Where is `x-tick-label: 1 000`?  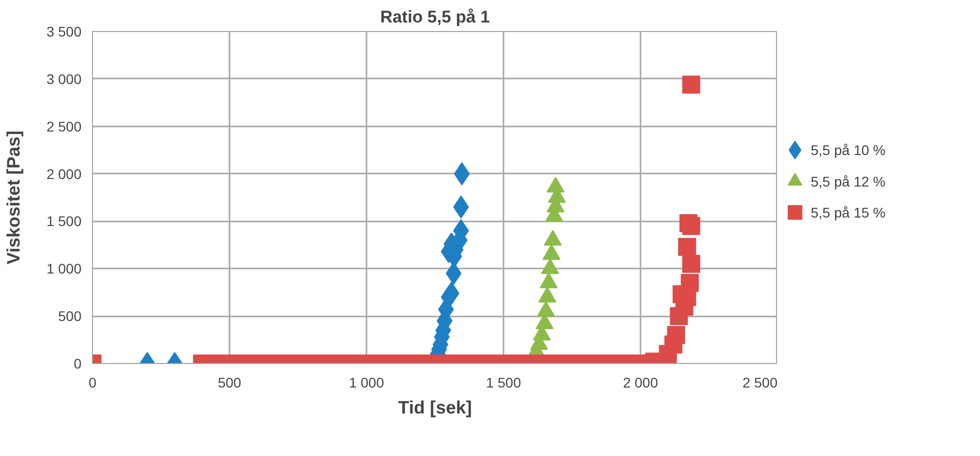
x-tick-label: 1 000 is located at coordinates (366, 382).